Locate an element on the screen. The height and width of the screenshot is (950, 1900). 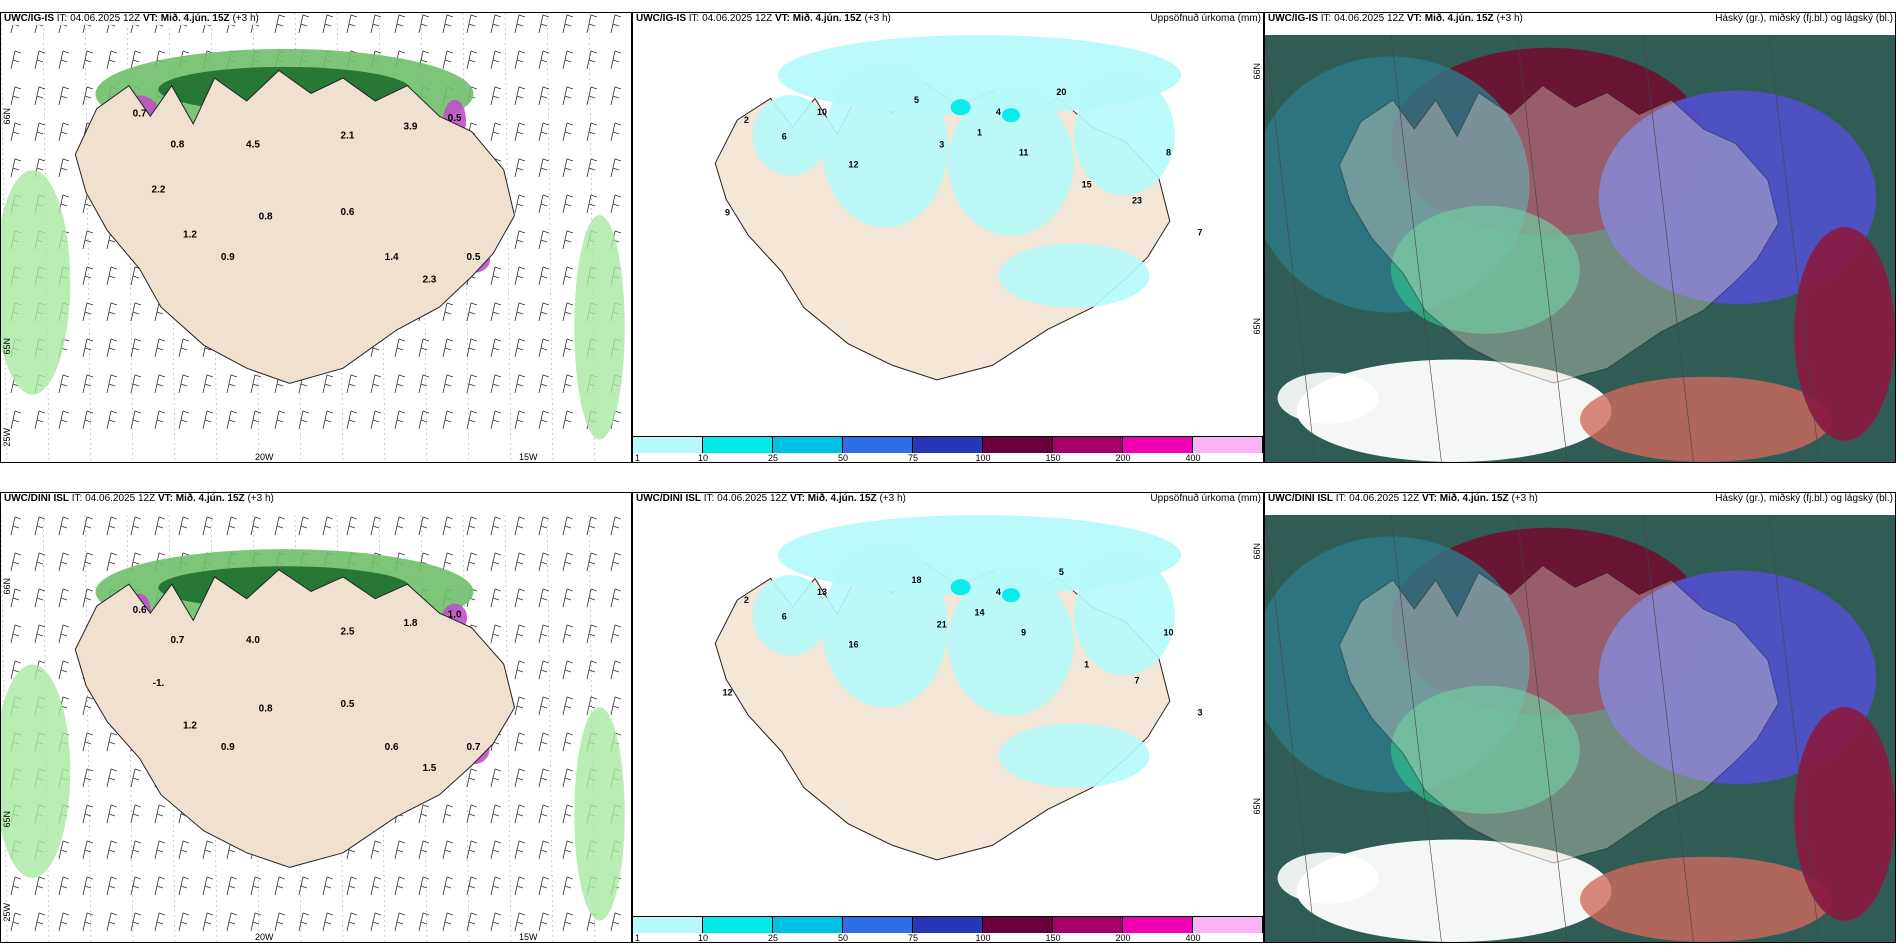
precip-value-label: 4.0 is located at coordinates (253, 640).